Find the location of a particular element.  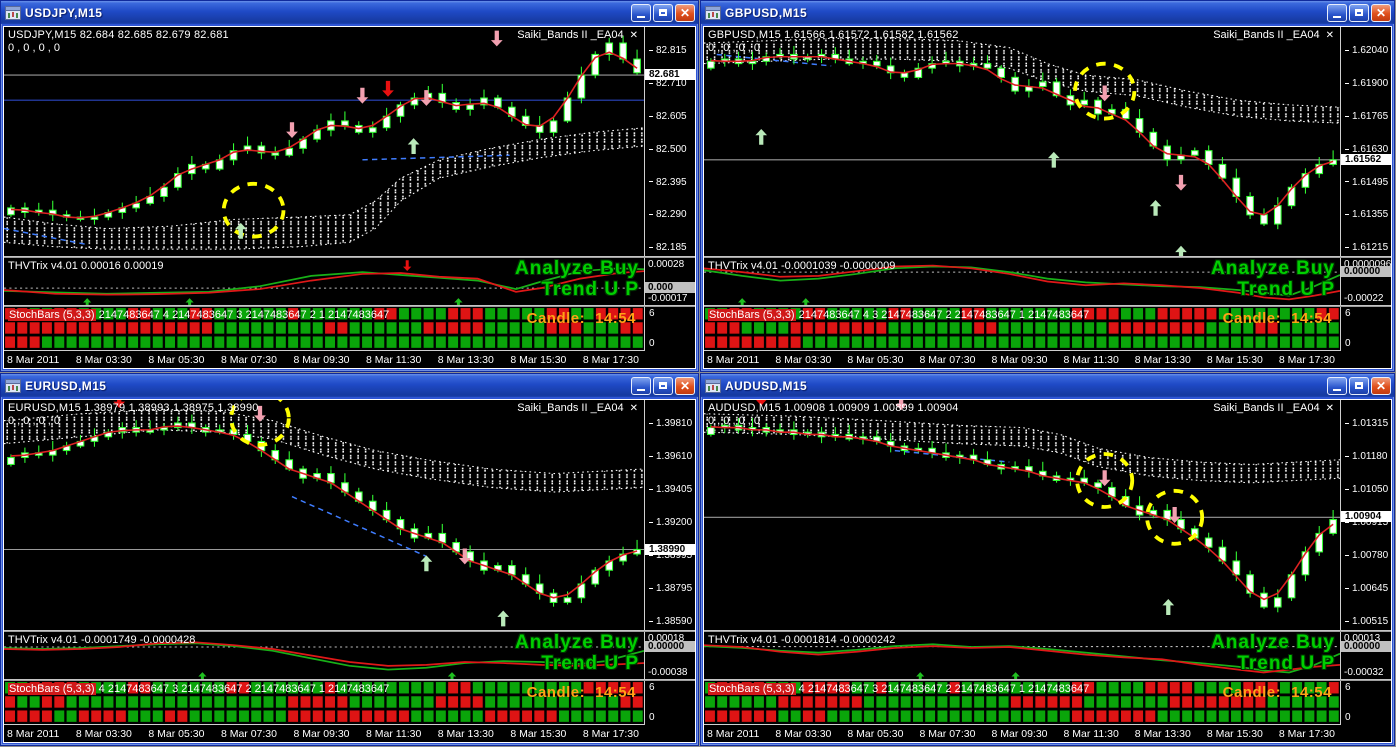

signal-counters: 0 , 0 , 0 , 0 is located at coordinates (34, 421).